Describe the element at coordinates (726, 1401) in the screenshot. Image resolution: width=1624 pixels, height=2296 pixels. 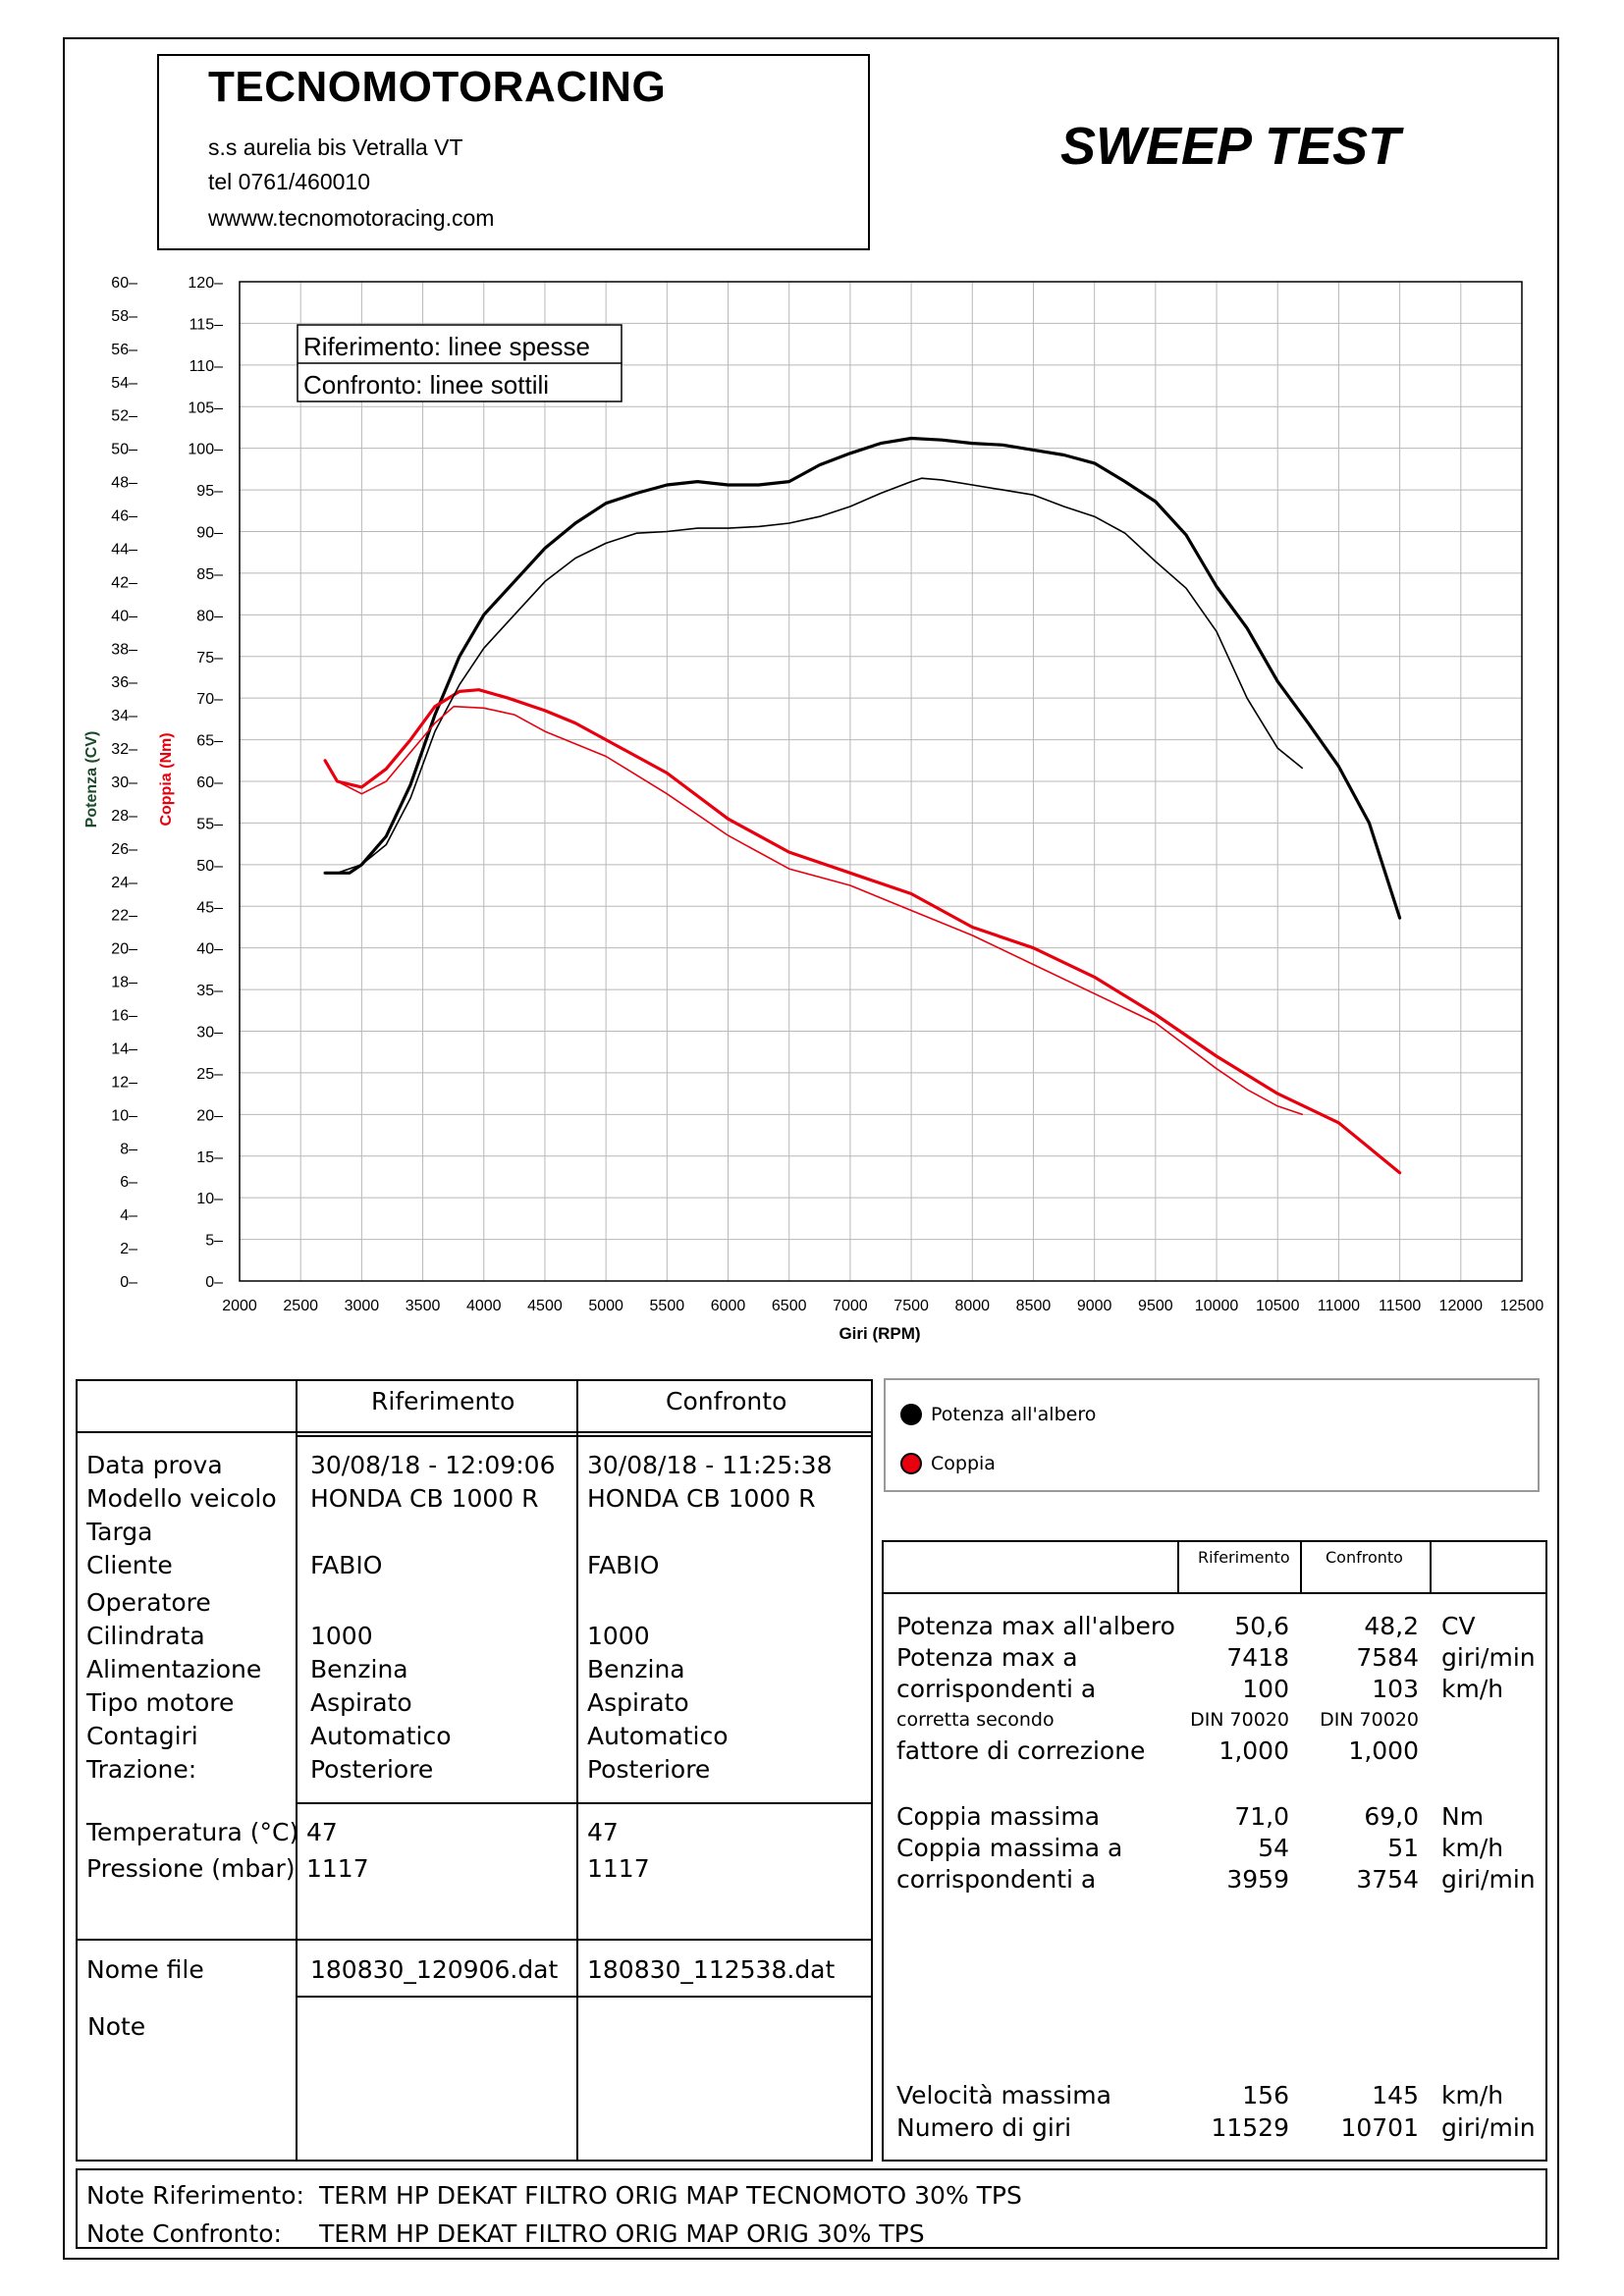
I see `info-col-cmp: Confronto` at that location.